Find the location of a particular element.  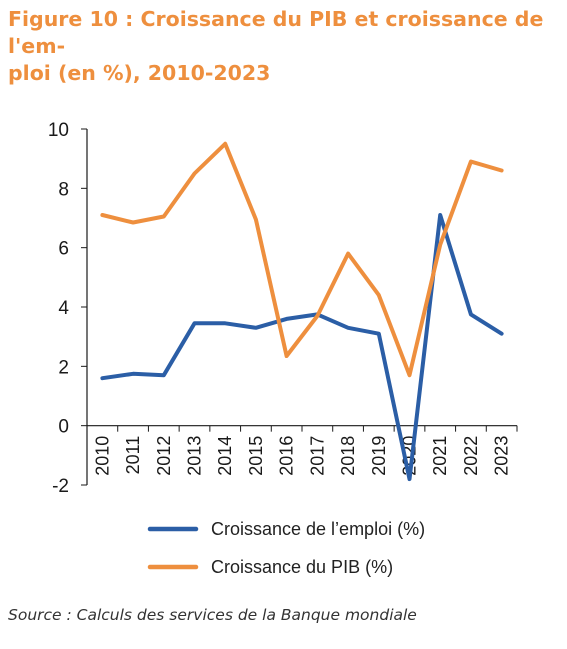

x-tick-label: 2011 is located at coordinates (133, 455).